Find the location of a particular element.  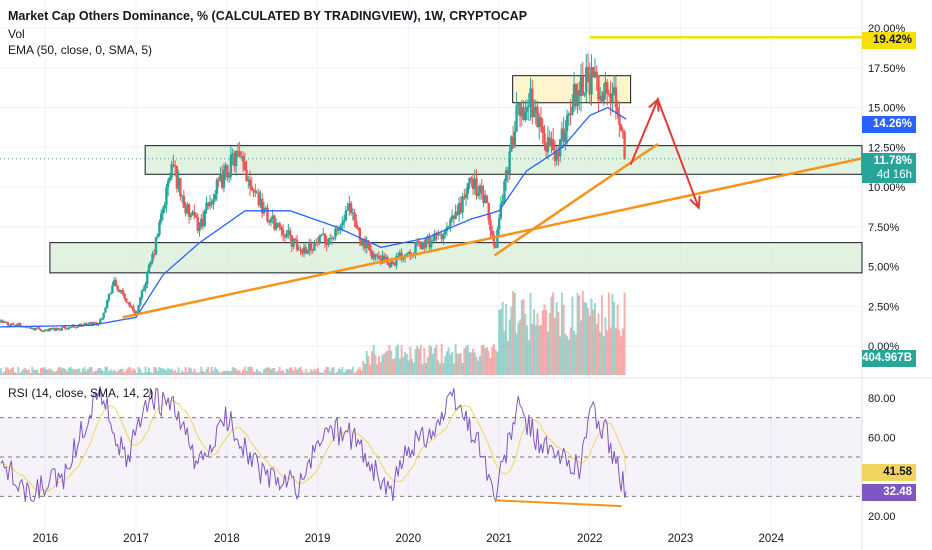

rsi-legend: RSI (14, close, SMA, 14, 2) is located at coordinates (81, 393).